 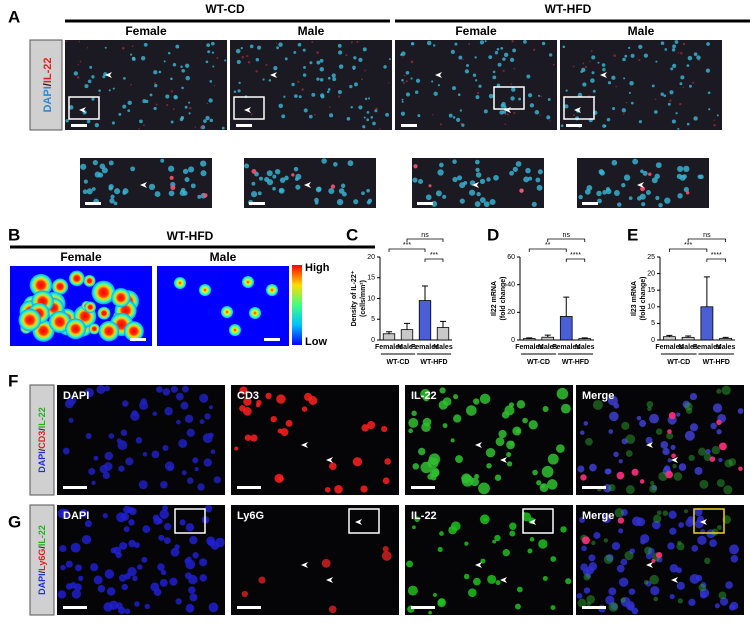 What do you see at coordinates (42, 535) in the screenshot?
I see `stain: IL-22` at bounding box center [42, 535].